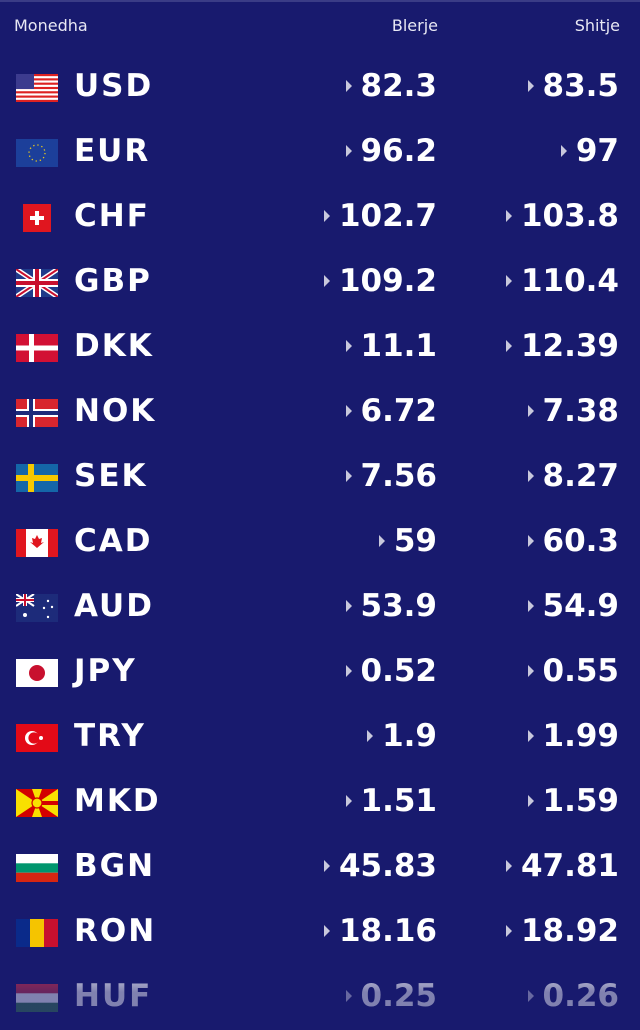 The image size is (640, 1030). What do you see at coordinates (399, 801) in the screenshot?
I see `buy-value: 1.51` at bounding box center [399, 801].